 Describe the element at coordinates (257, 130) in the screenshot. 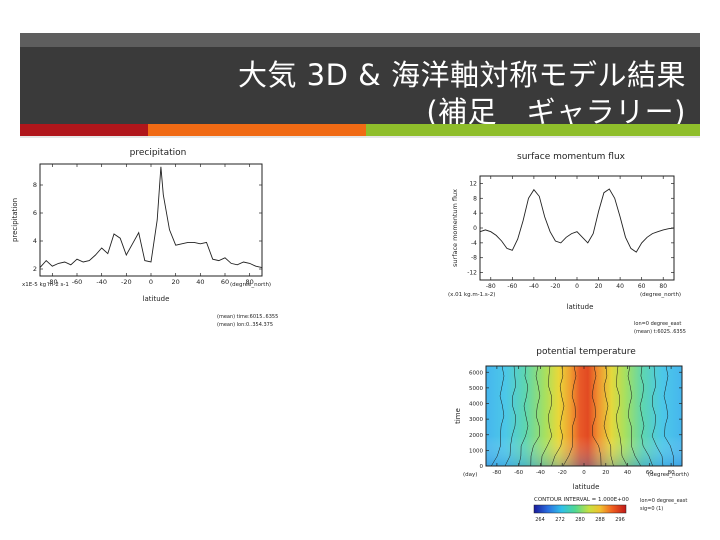

I see `accent-bar-orange` at that location.